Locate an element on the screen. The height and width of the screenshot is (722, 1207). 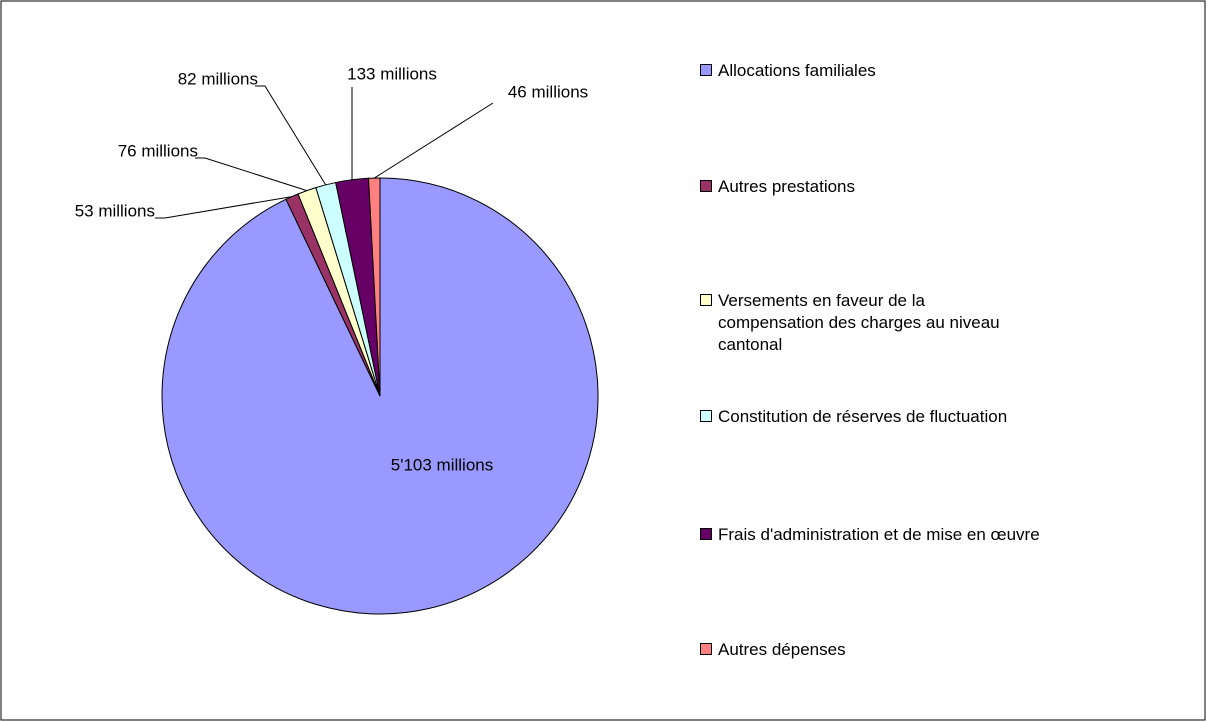
legend-entry: Autres prestations is located at coordinates (935, 187).